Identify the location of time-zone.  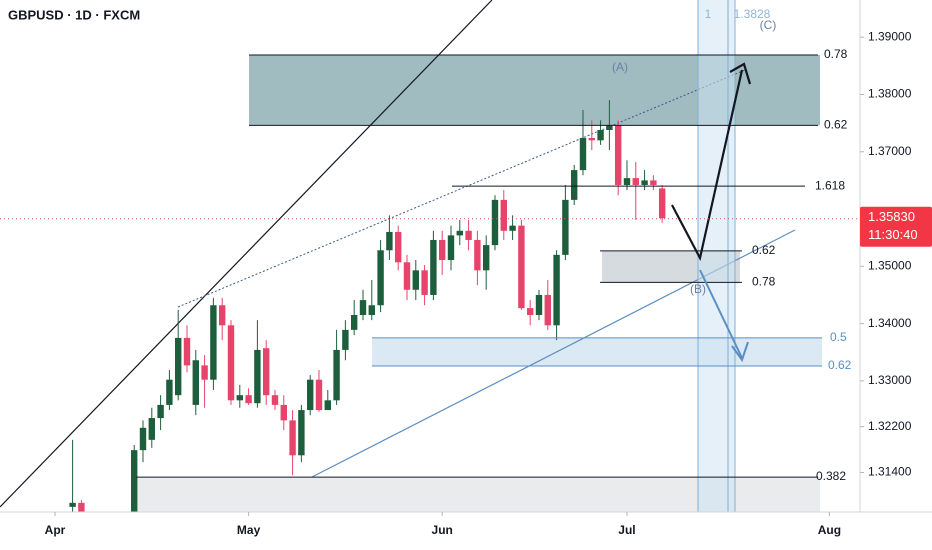
(716, 256).